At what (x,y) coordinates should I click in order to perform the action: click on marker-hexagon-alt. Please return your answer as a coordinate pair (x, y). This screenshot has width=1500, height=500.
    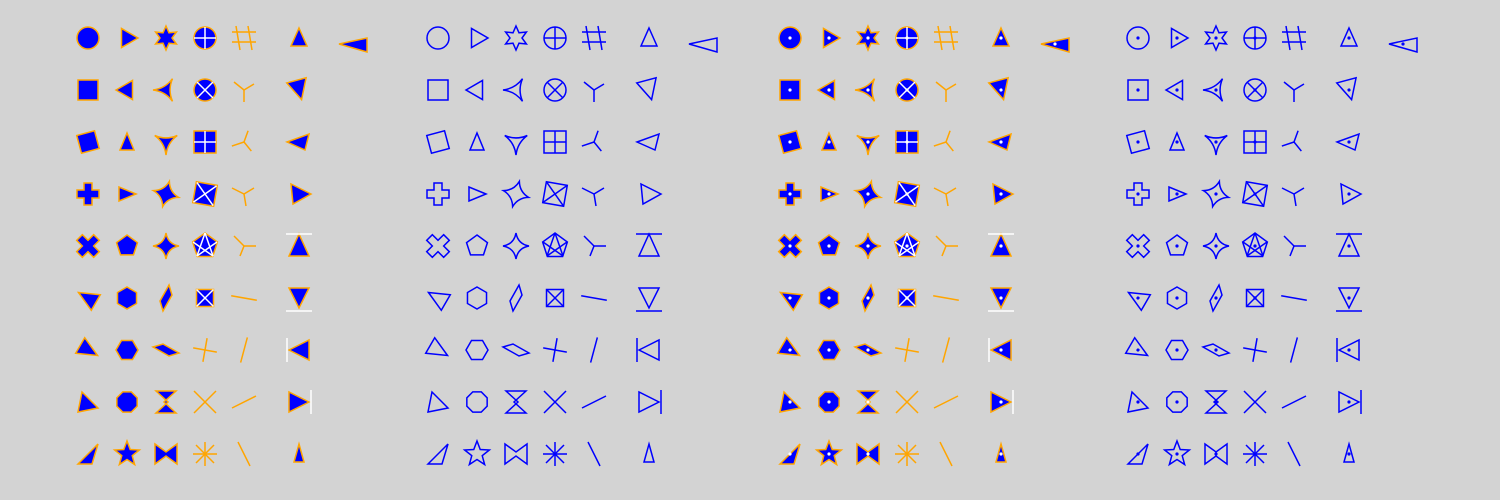
    Looking at the image, I should click on (127, 350).